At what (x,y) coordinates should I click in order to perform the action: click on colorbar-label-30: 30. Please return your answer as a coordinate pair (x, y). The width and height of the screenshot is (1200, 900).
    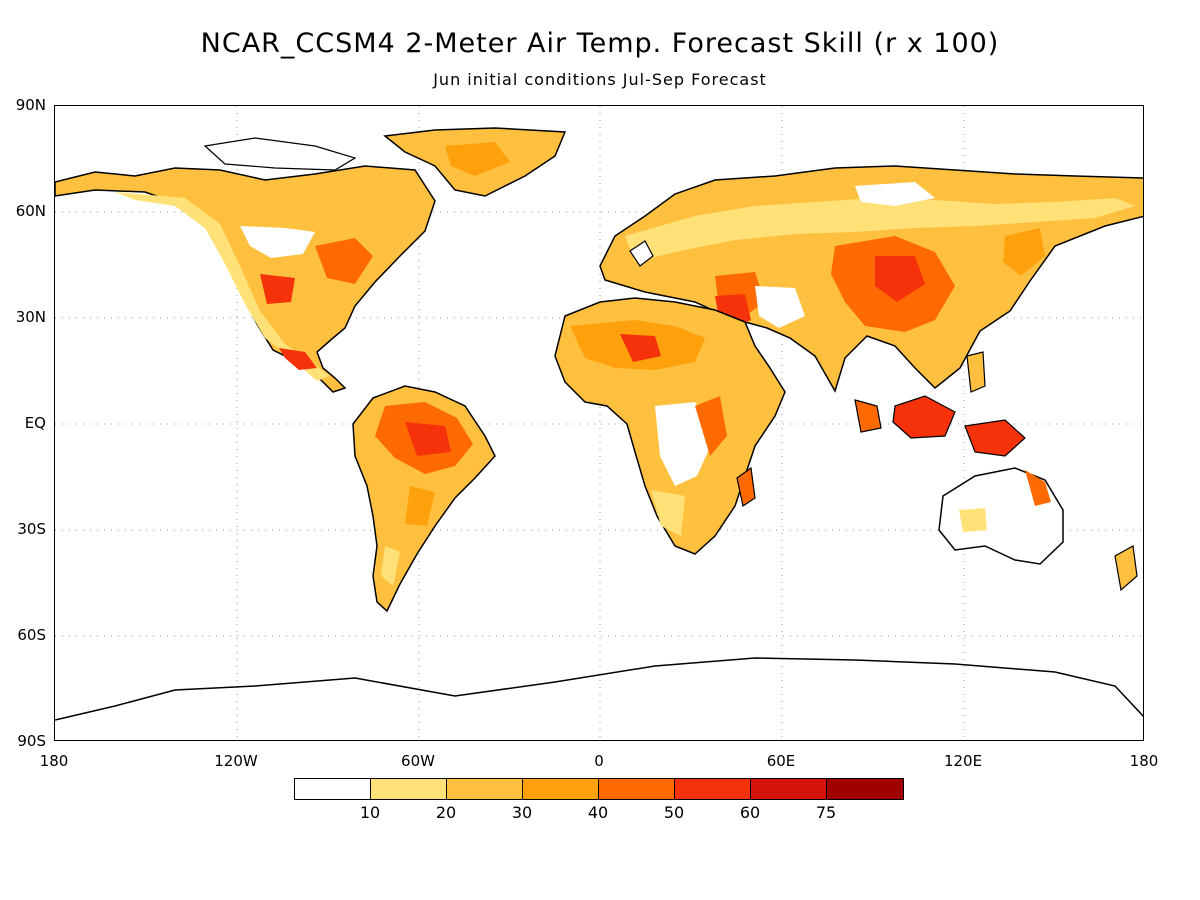
    Looking at the image, I should click on (522, 812).